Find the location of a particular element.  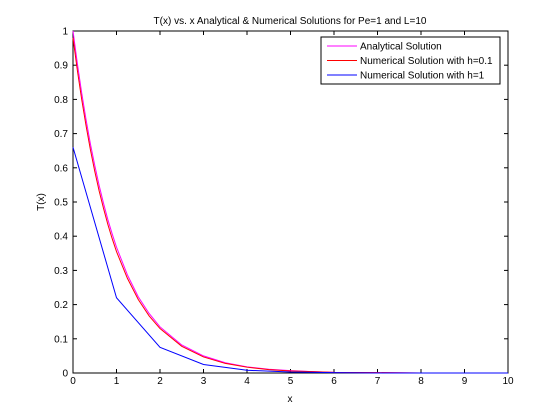

x-tick-label: 5 is located at coordinates (291, 381).